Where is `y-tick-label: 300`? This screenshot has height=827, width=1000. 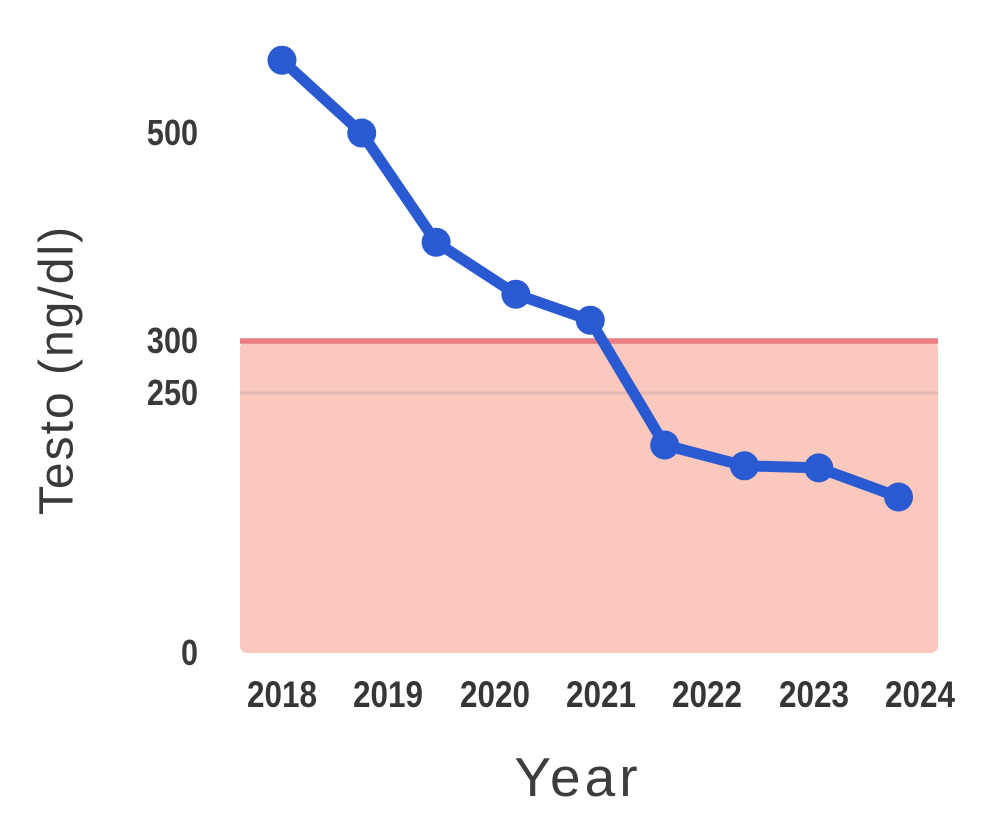 y-tick-label: 300 is located at coordinates (172, 340).